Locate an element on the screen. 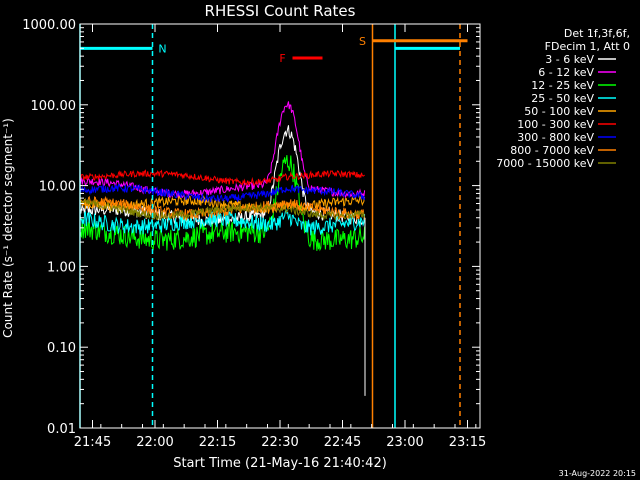 This screenshot has width=640, height=480. annotation-label: F is located at coordinates (282, 58).